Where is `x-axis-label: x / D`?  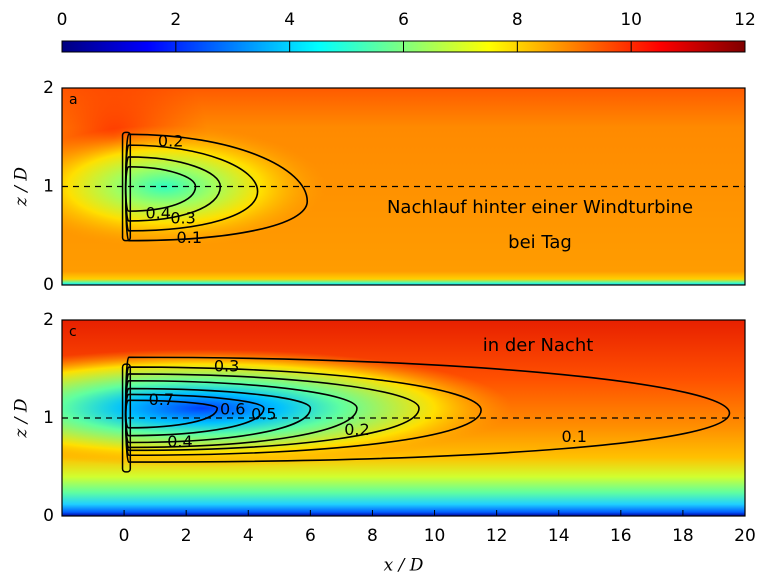 x-axis-label: x / D is located at coordinates (404, 566).